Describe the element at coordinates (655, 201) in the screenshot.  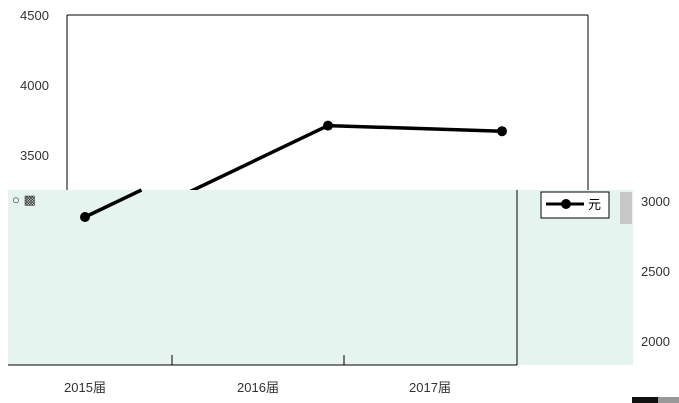
I see `y-tick-label-3000: 3000` at that location.